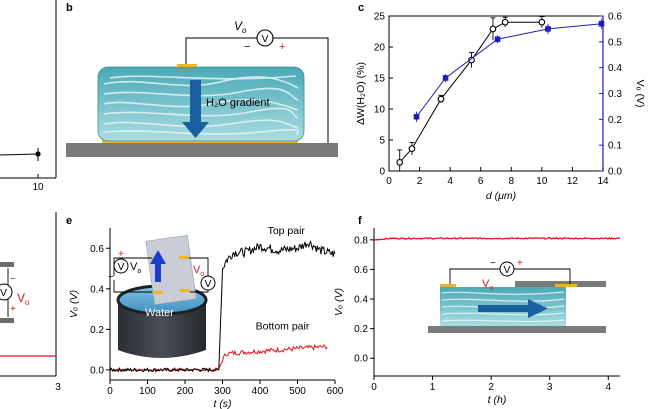  What do you see at coordinates (517, 329) in the screenshot?
I see `inset-f-substrate` at bounding box center [517, 329].